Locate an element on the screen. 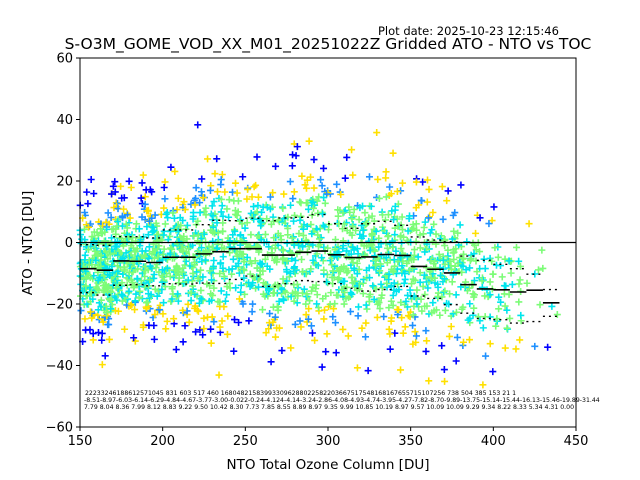 This screenshot has width=640, height=480. y-tick-label: 0 is located at coordinates (69, 243).